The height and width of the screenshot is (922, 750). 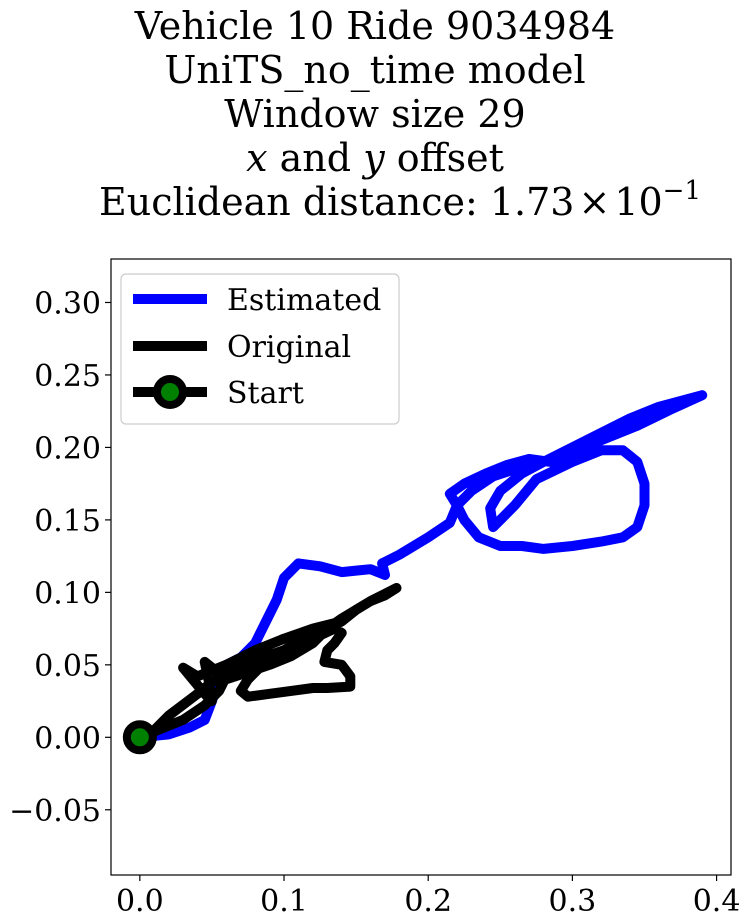 I want to click on y-tick-label: 0.30, so click(x=67, y=303).